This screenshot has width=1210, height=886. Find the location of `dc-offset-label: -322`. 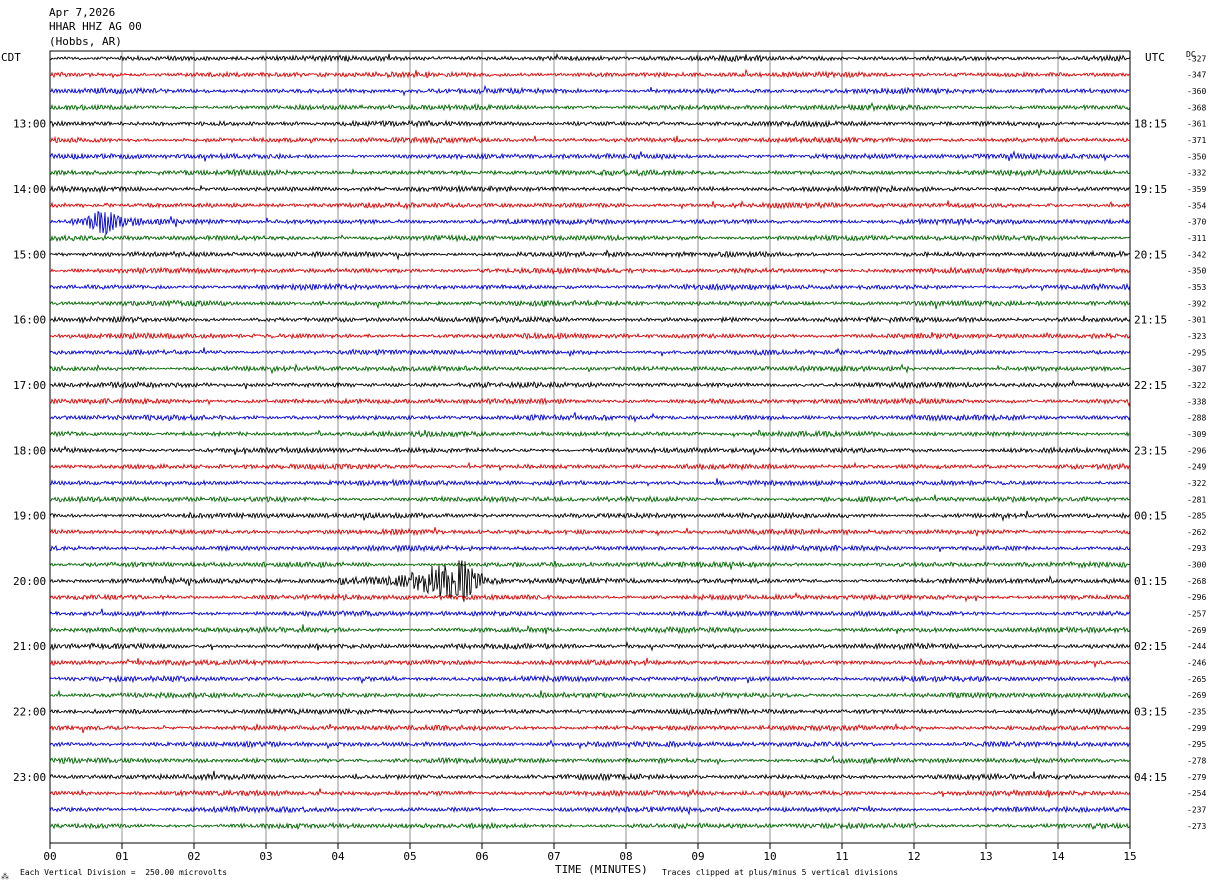

dc-offset-label: -322 is located at coordinates (1196, 483).